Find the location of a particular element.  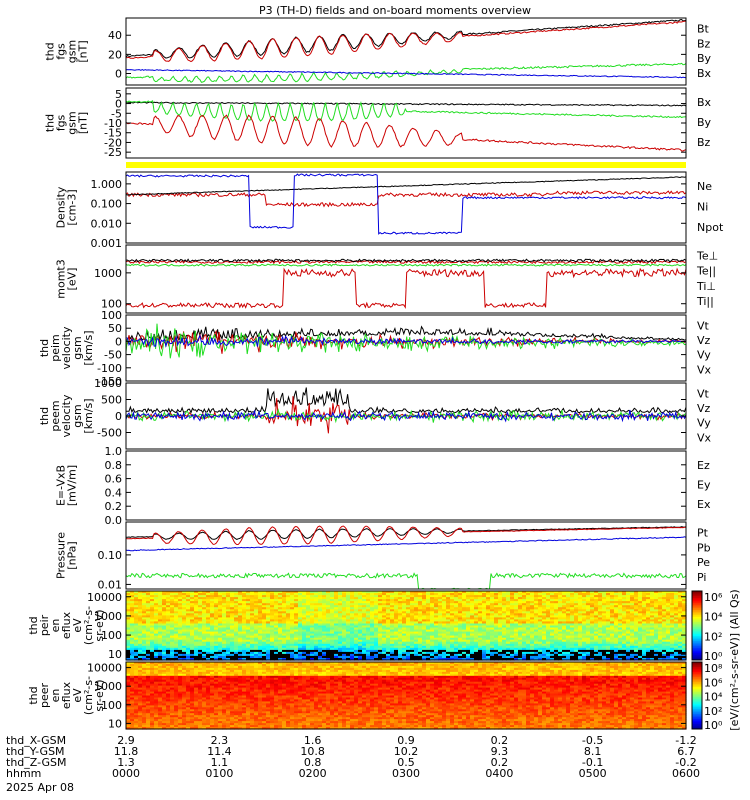

y-tick-label: 1000 is located at coordinates (108, 383).